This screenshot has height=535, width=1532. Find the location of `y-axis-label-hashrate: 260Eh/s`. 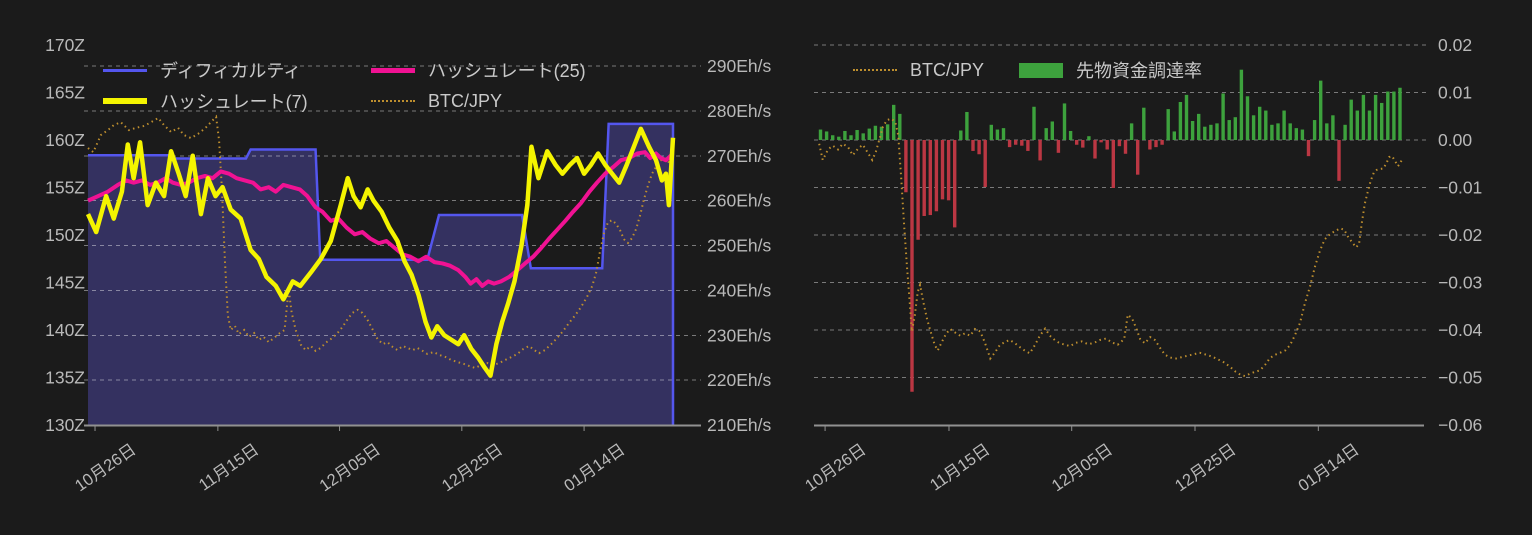

y-axis-label-hashrate: 260Eh/s is located at coordinates (739, 201).